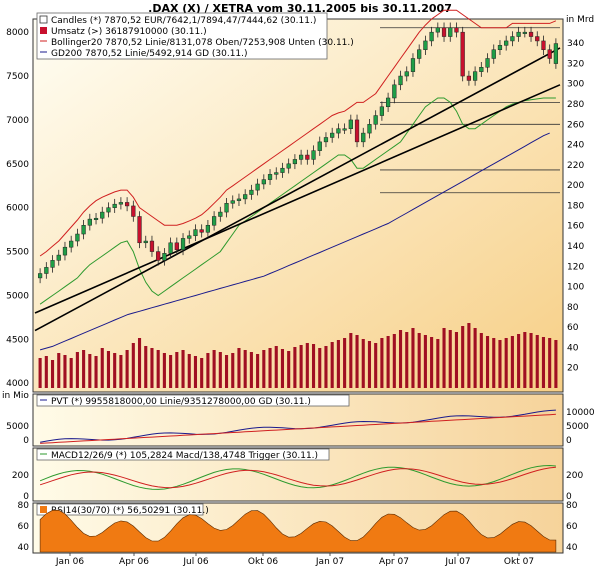  Describe the element at coordinates (17, 340) in the screenshot. I see `y-tick-left: 4500` at that location.